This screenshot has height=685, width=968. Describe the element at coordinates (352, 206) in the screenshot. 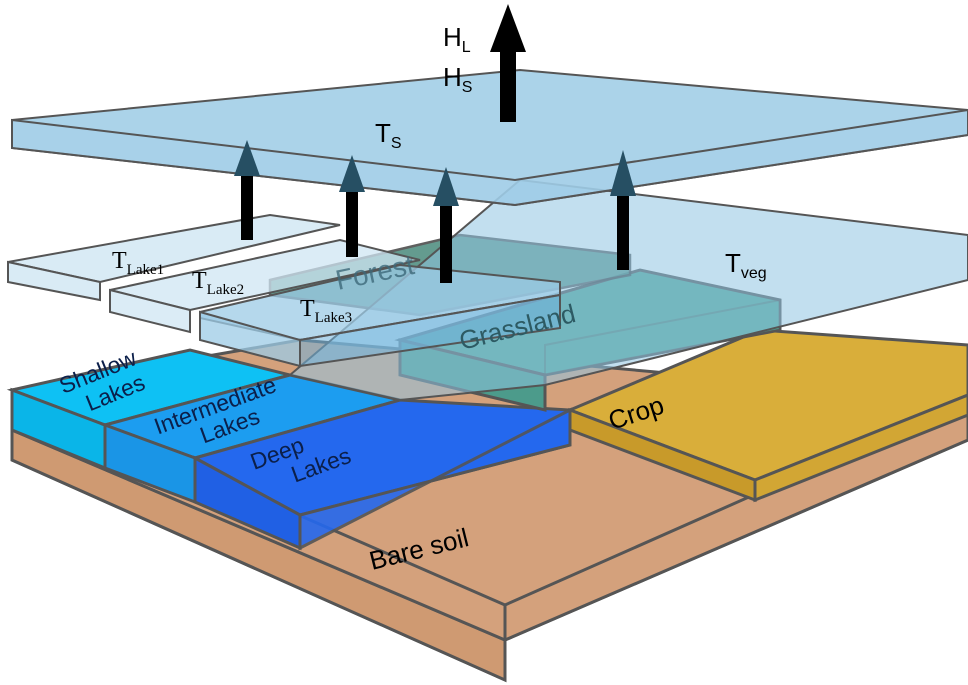

I see `lake2-flux-arrow` at that location.